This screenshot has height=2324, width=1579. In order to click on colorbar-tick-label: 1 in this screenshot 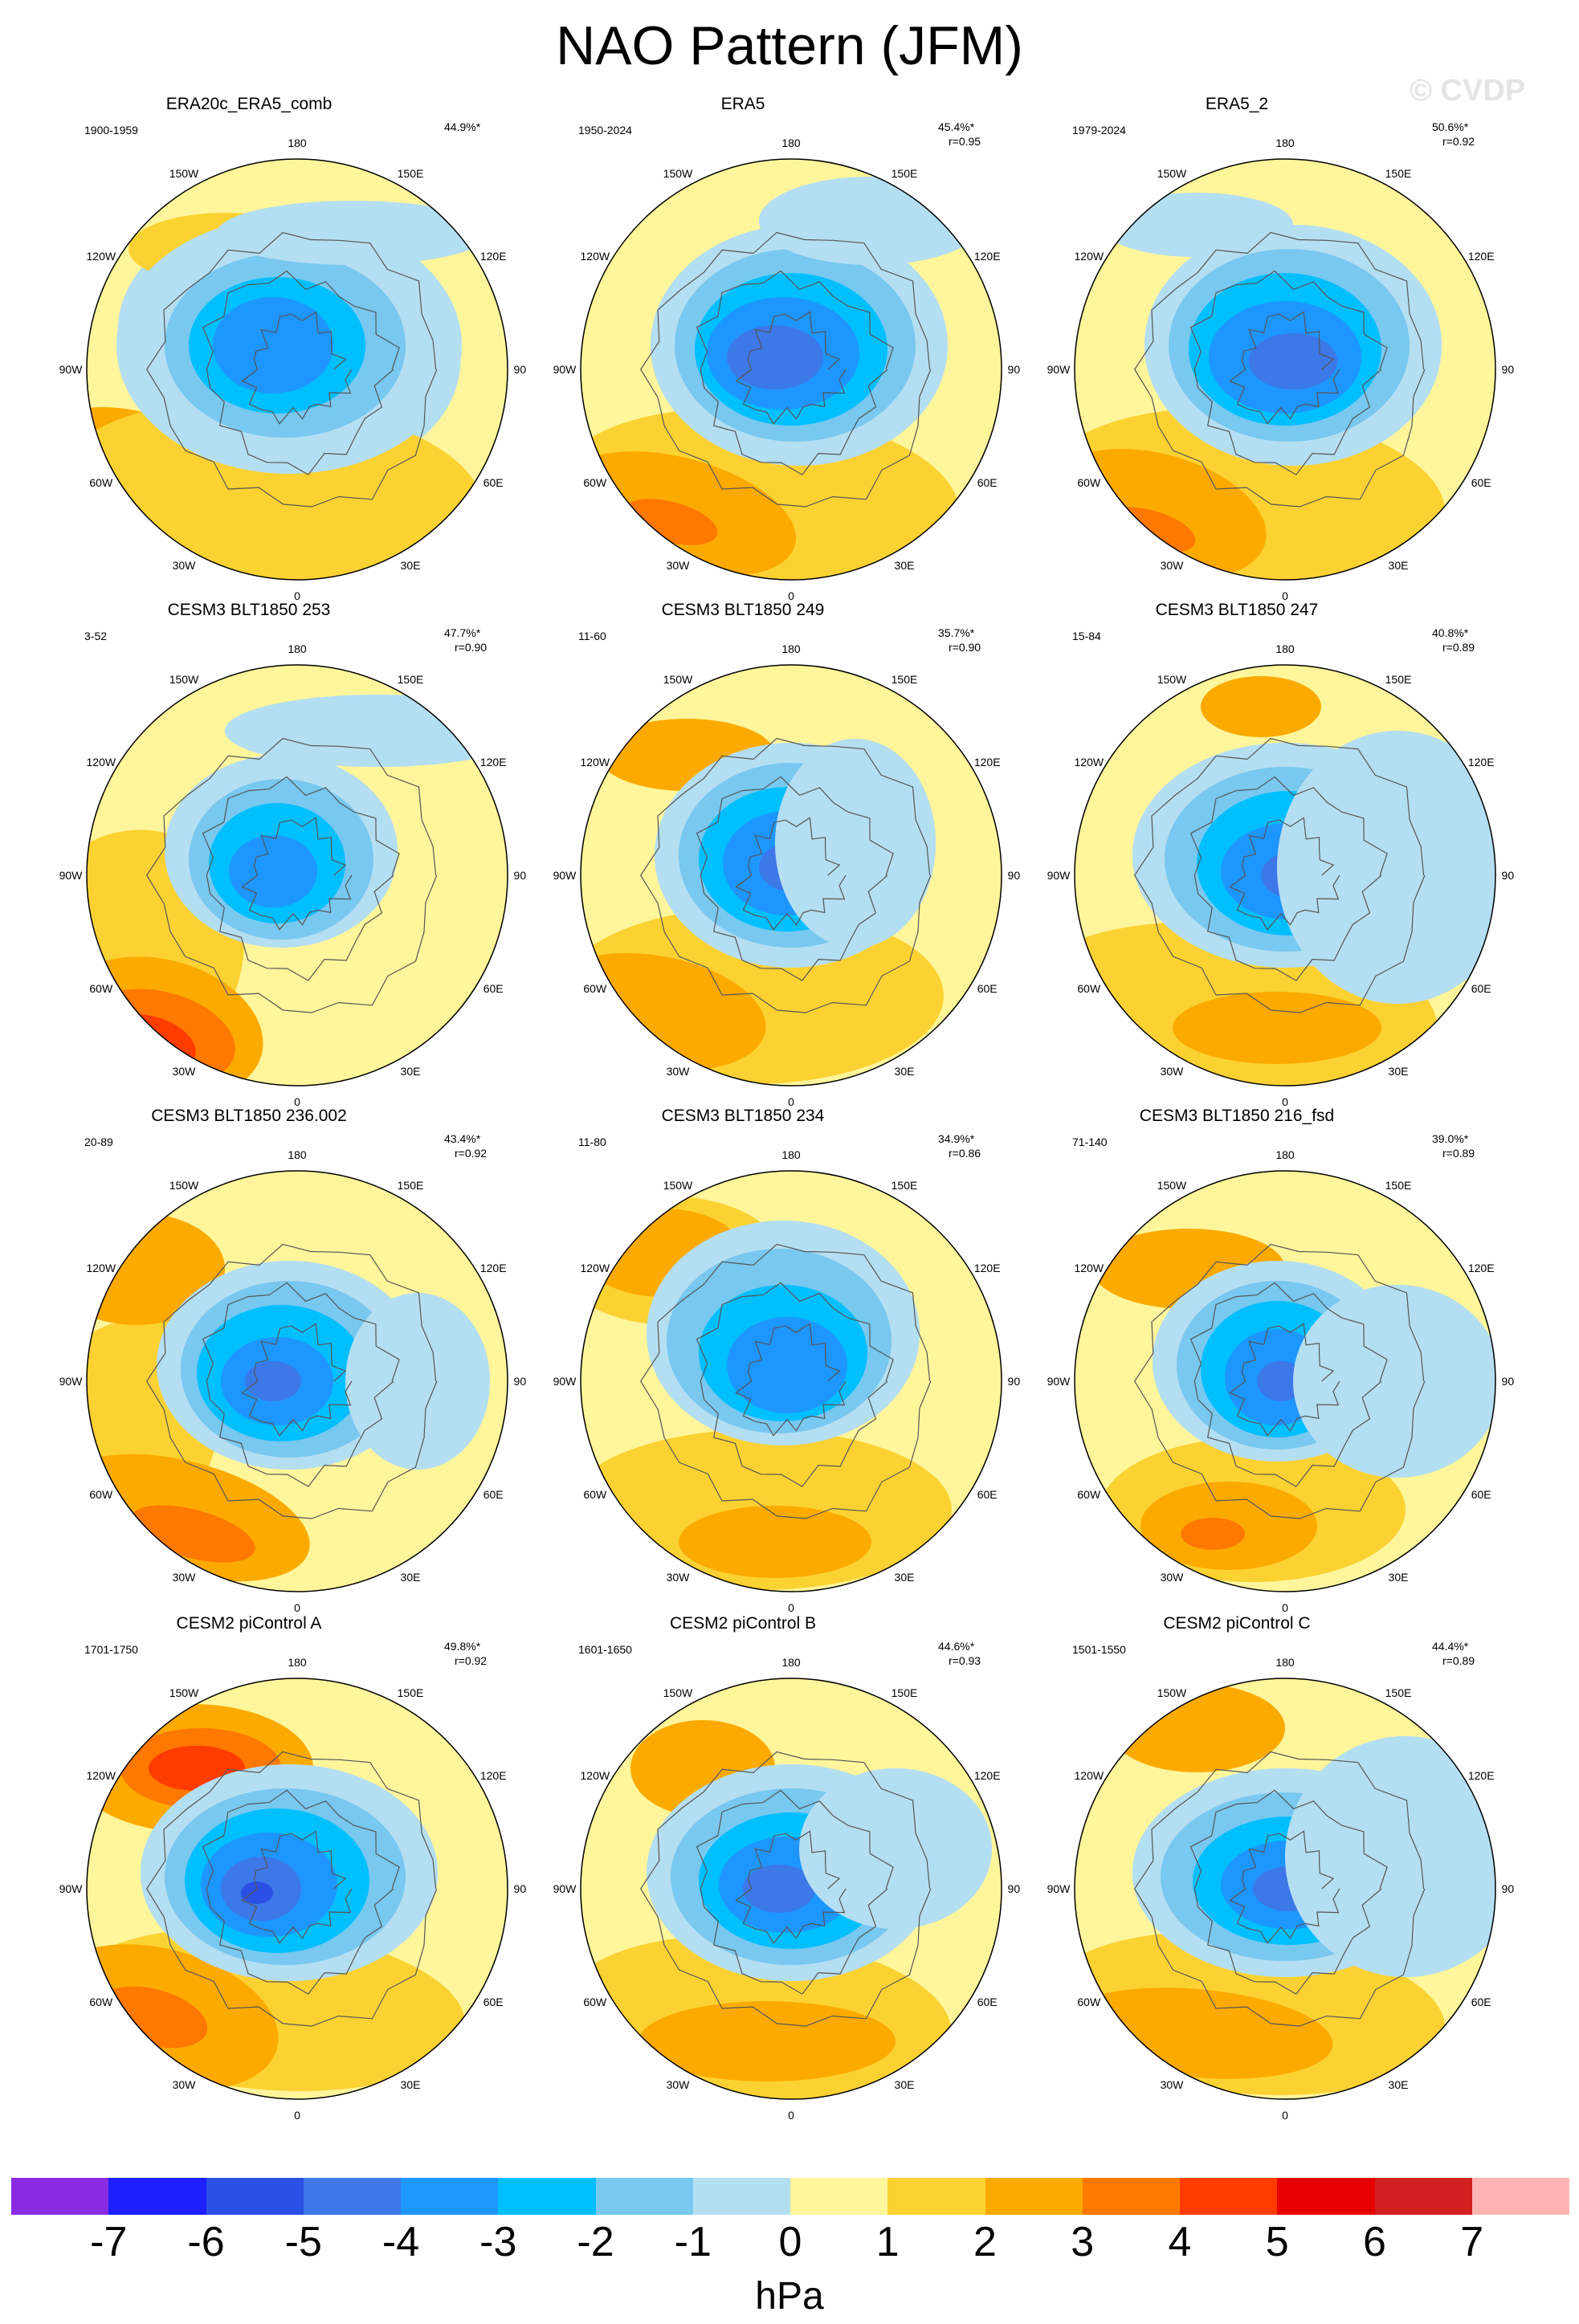, I will do `click(887, 2242)`.